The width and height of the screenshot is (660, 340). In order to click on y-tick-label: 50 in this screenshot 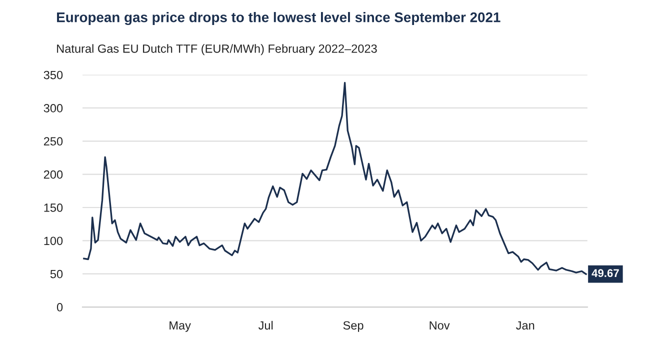, I will do `click(56, 274)`.